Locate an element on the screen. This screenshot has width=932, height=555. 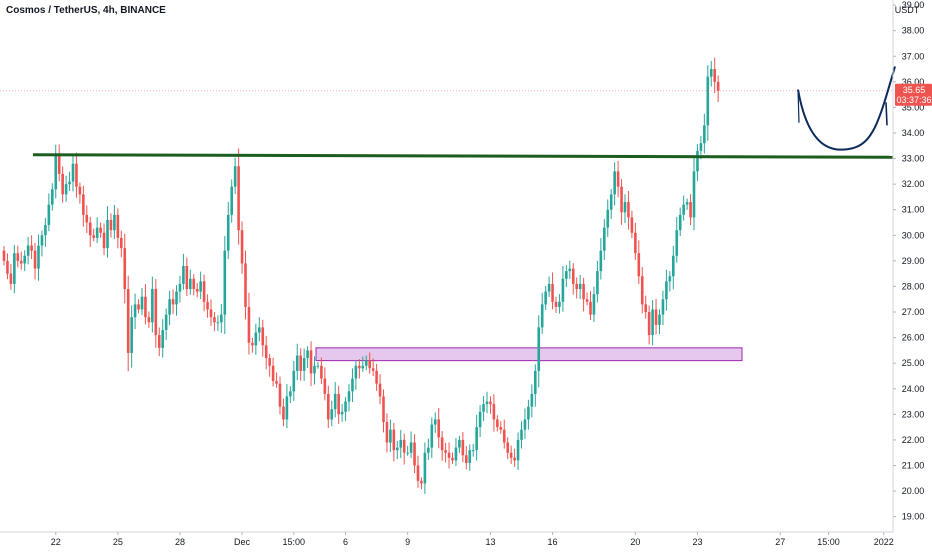
price-tick-label: 36.00 is located at coordinates (913, 82).